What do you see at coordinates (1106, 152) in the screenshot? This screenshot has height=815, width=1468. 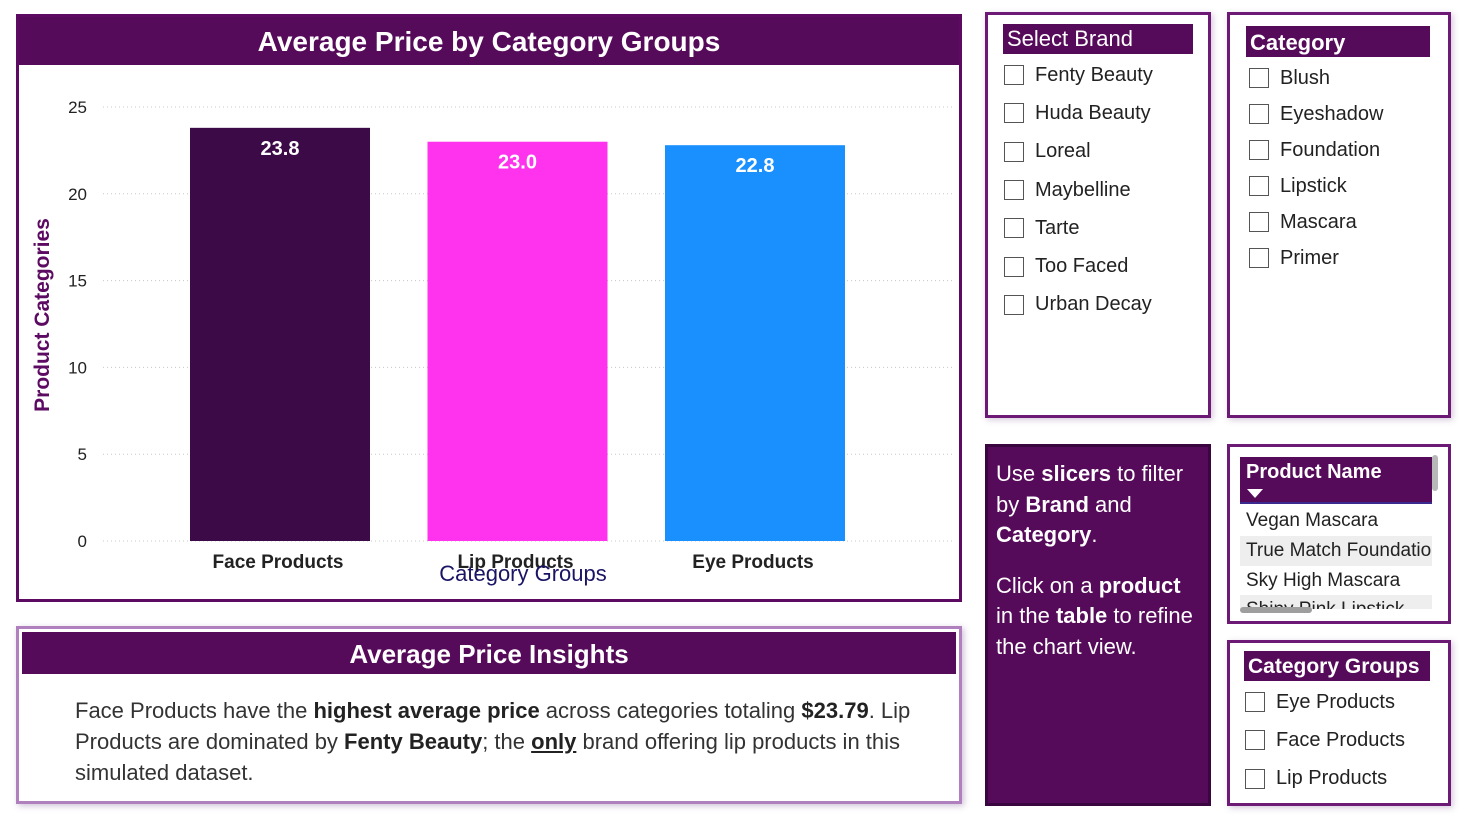 I see `brand-item: Loreal` at bounding box center [1106, 152].